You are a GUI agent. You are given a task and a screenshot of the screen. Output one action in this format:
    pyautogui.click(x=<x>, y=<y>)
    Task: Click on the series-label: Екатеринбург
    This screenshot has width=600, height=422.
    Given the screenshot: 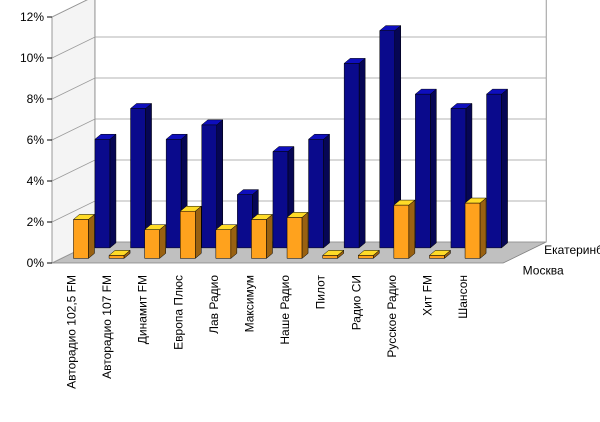 What is the action you would take?
    pyautogui.click(x=572, y=250)
    